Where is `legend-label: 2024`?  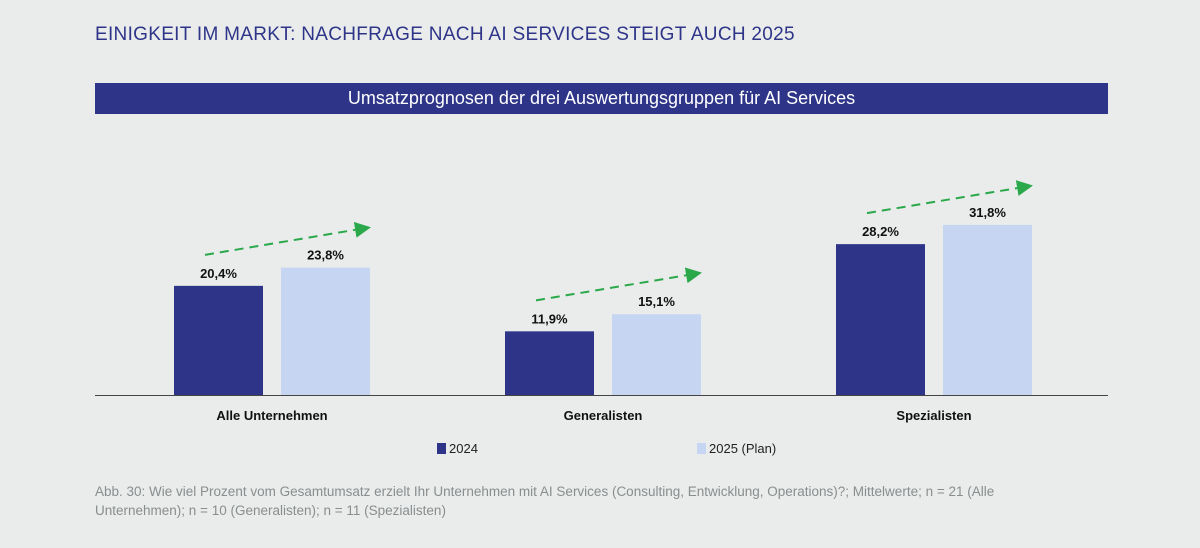 legend-label: 2024 is located at coordinates (463, 448).